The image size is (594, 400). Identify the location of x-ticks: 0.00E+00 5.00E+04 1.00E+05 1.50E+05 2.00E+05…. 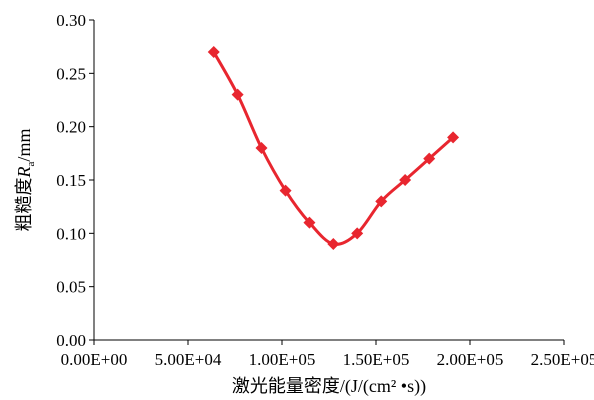
(327, 354).